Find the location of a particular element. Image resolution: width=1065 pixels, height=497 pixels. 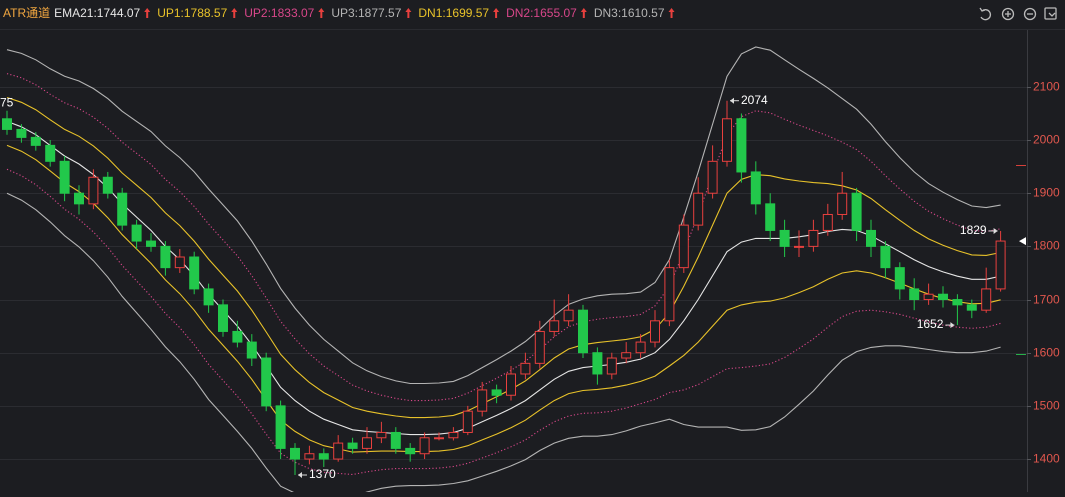

annotation-label: 1370 is located at coordinates (322, 474).